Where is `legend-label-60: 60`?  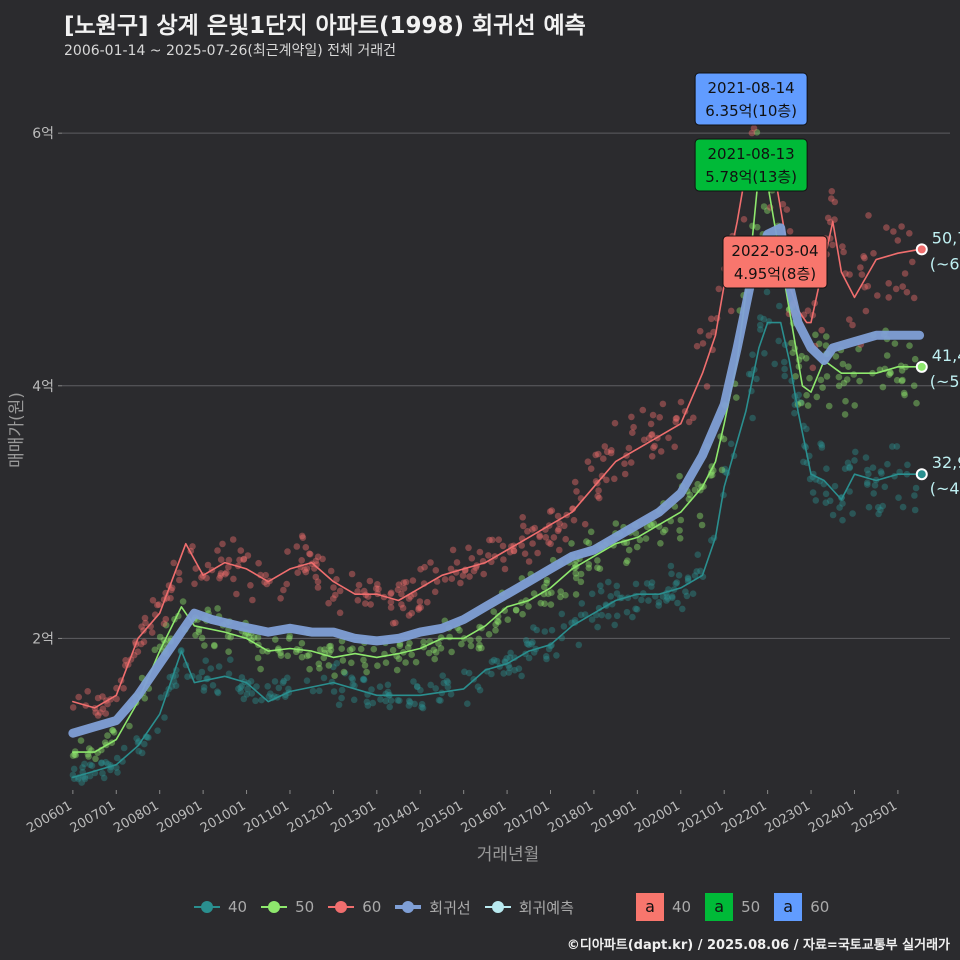
legend-label-60: 60 is located at coordinates (372, 907).